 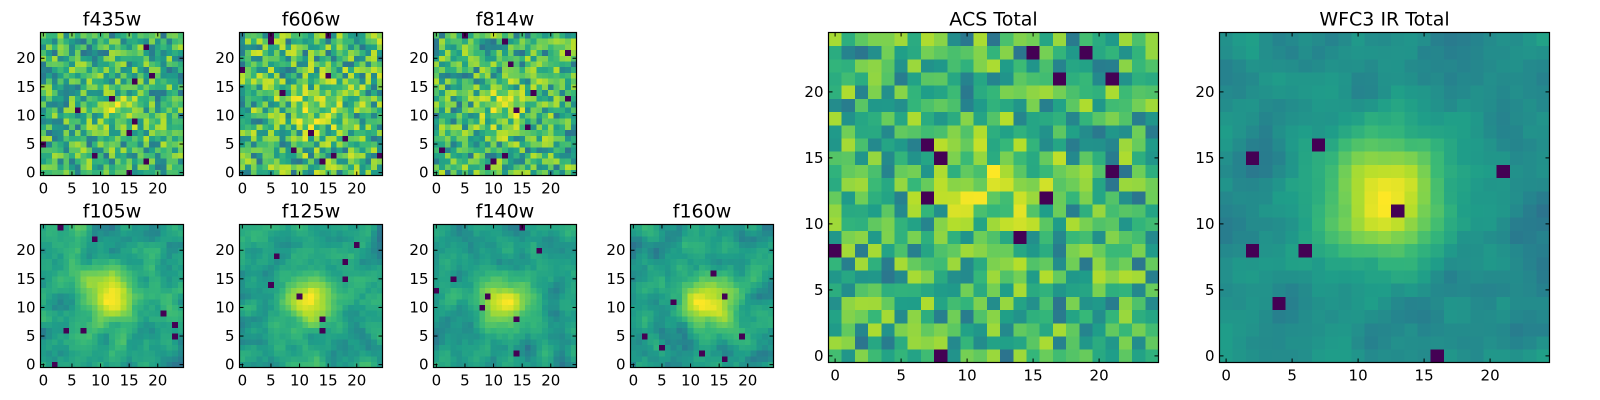 What do you see at coordinates (224, 115) in the screenshot?
I see `y-tick-label: 10` at bounding box center [224, 115].